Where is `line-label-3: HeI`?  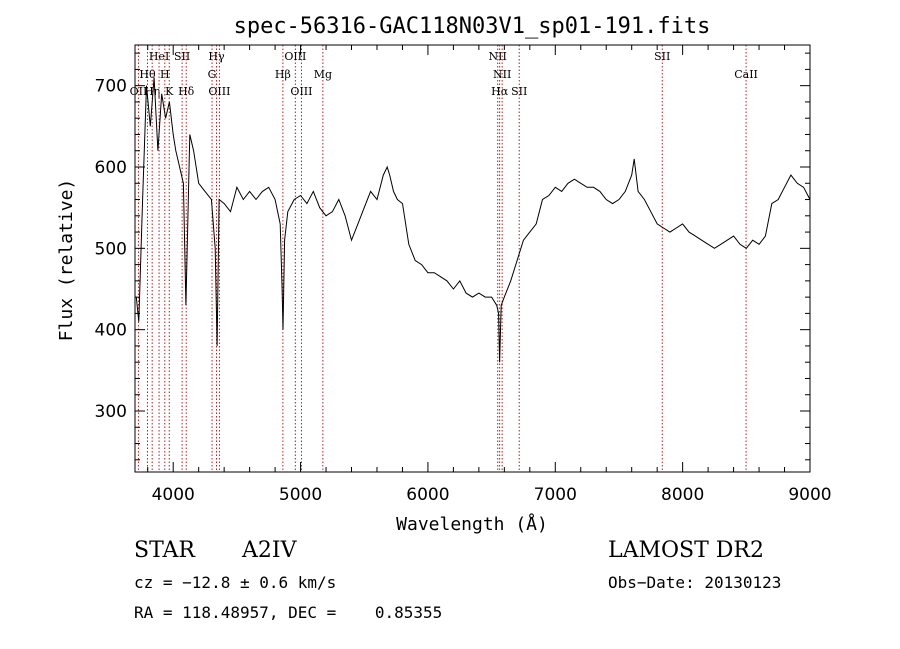 line-label-3: HeI is located at coordinates (159, 56).